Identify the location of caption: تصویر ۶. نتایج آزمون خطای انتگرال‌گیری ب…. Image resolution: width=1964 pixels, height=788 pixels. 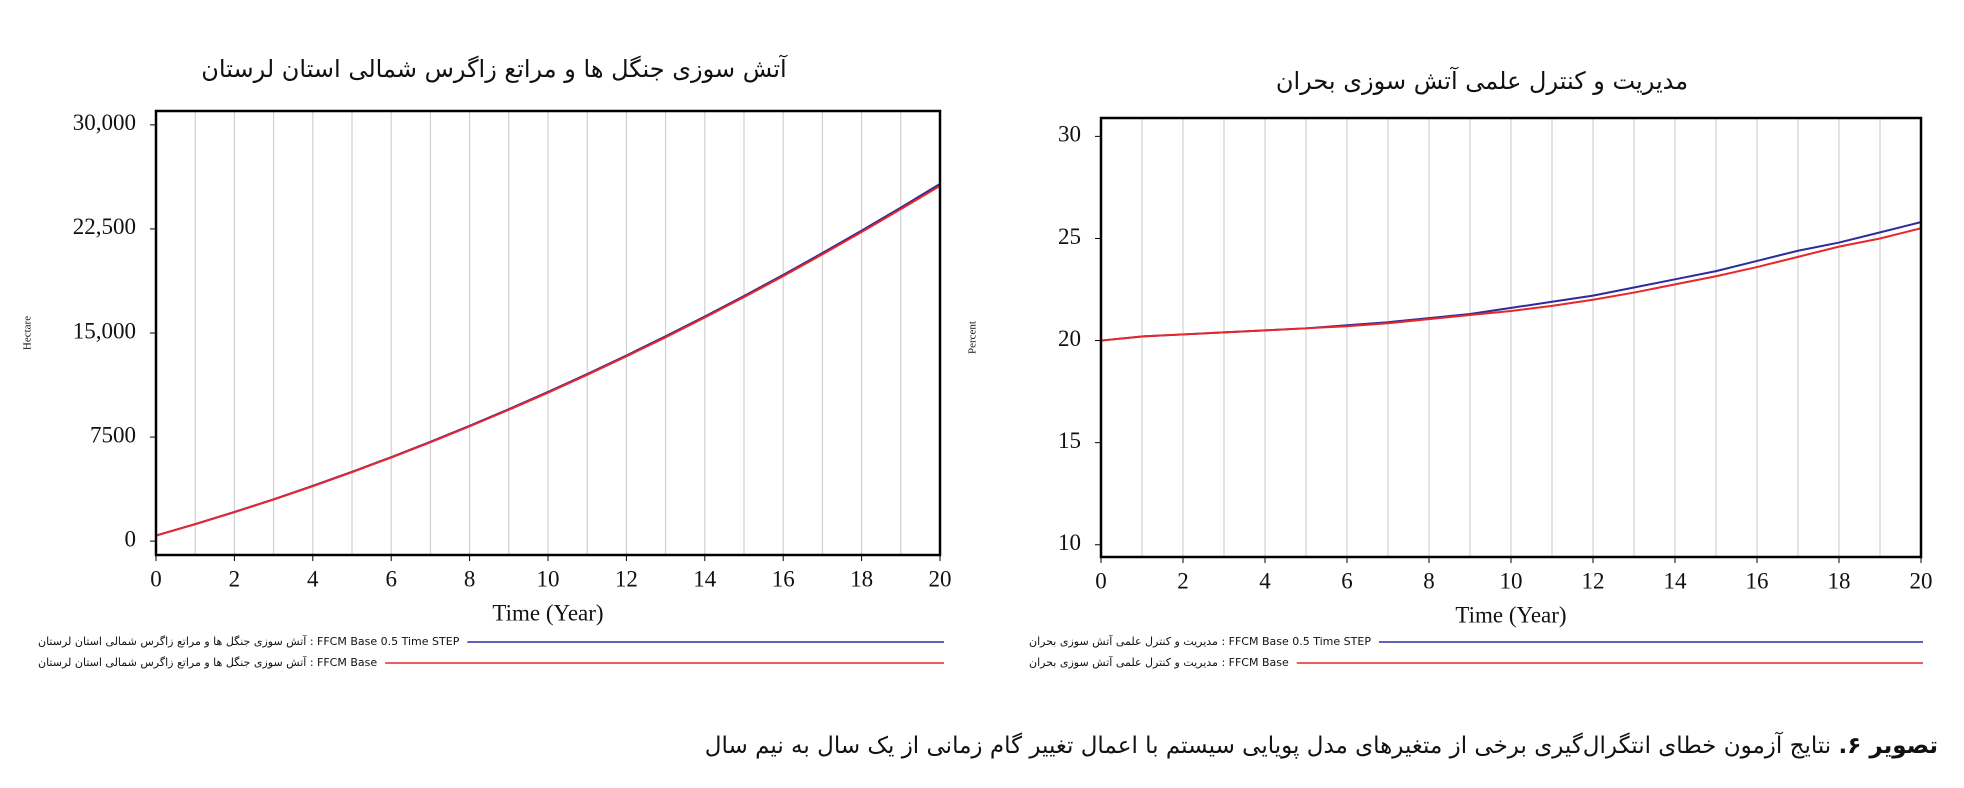
(1321, 746).